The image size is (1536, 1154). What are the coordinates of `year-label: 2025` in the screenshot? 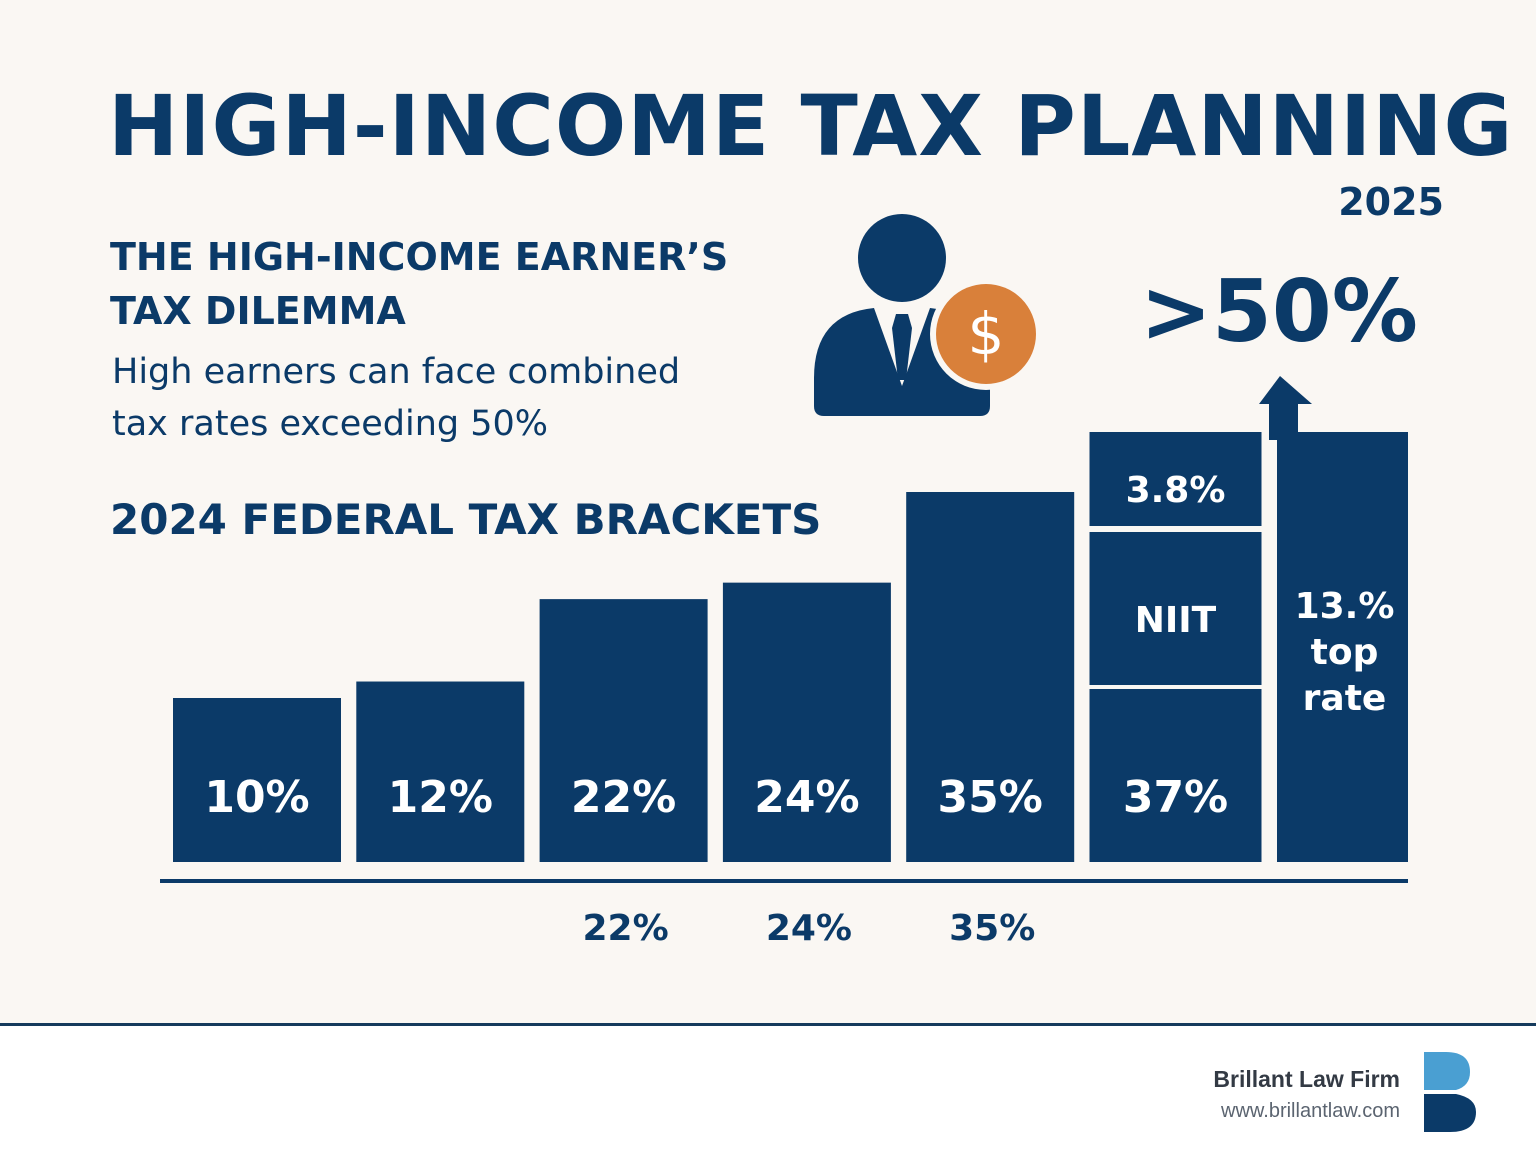 It's located at (1391, 202).